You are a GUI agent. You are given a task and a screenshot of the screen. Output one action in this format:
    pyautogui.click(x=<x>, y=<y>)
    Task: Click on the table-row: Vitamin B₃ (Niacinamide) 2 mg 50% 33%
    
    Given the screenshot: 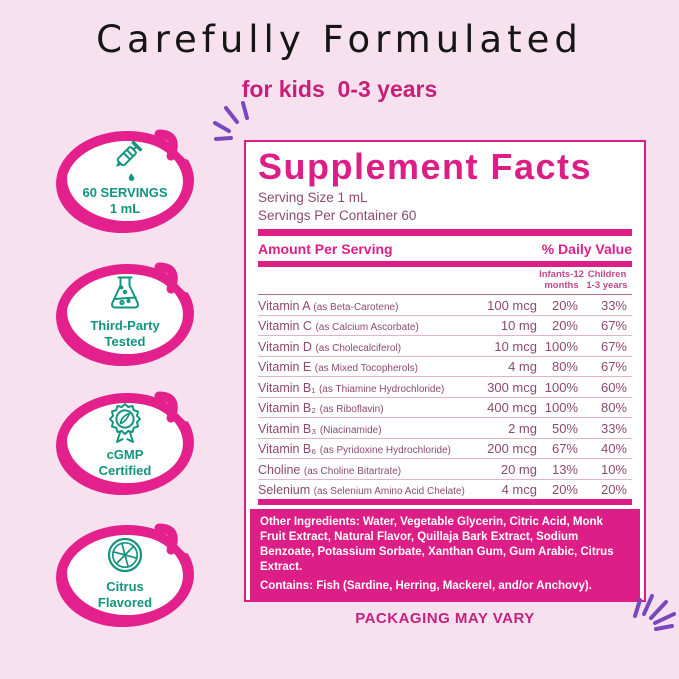 What is the action you would take?
    pyautogui.click(x=445, y=428)
    